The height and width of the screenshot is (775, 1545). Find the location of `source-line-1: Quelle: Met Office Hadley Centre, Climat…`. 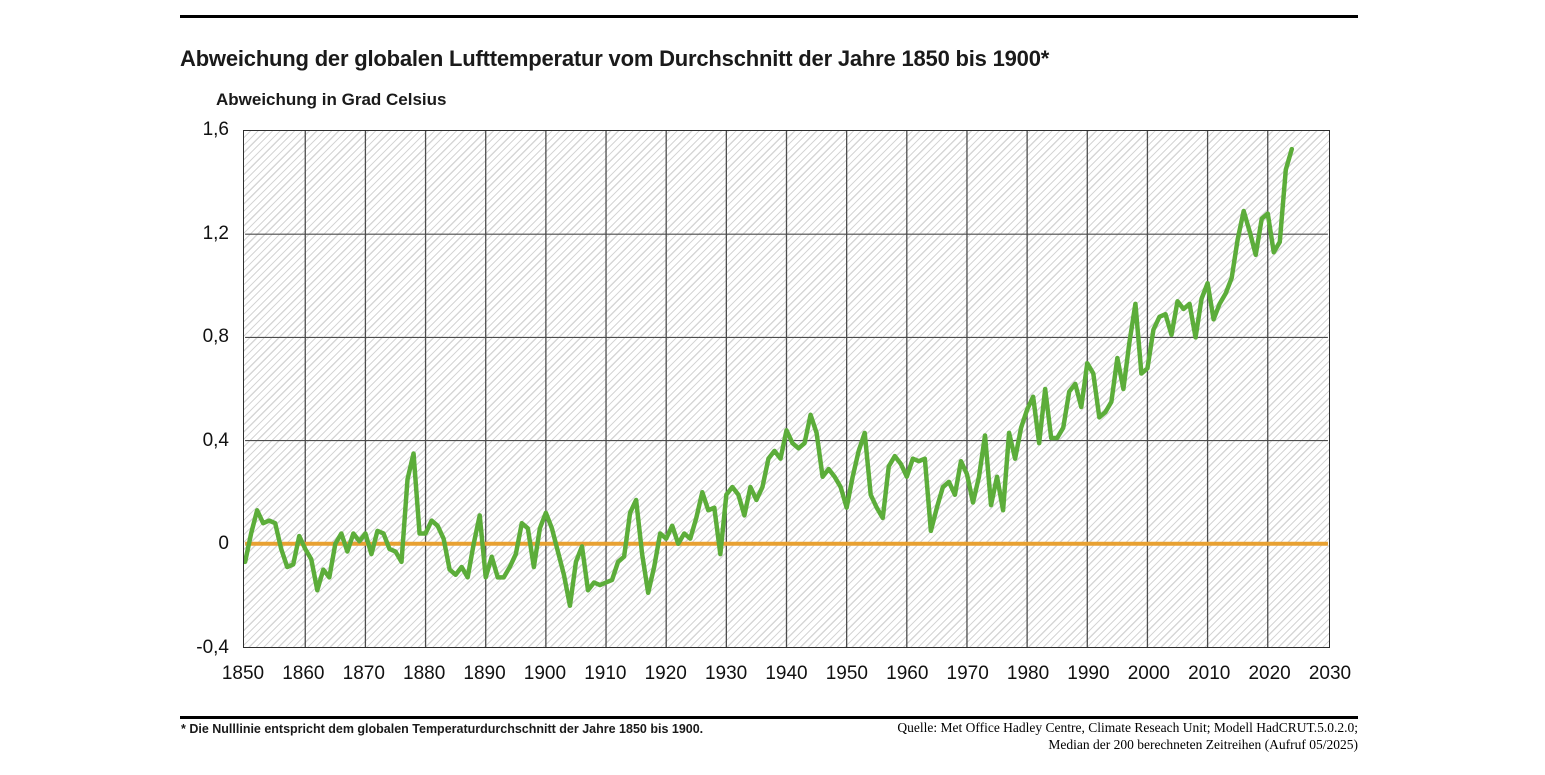

source-line-1: Quelle: Met Office Hadley Centre, Climat… is located at coordinates (1127, 727).